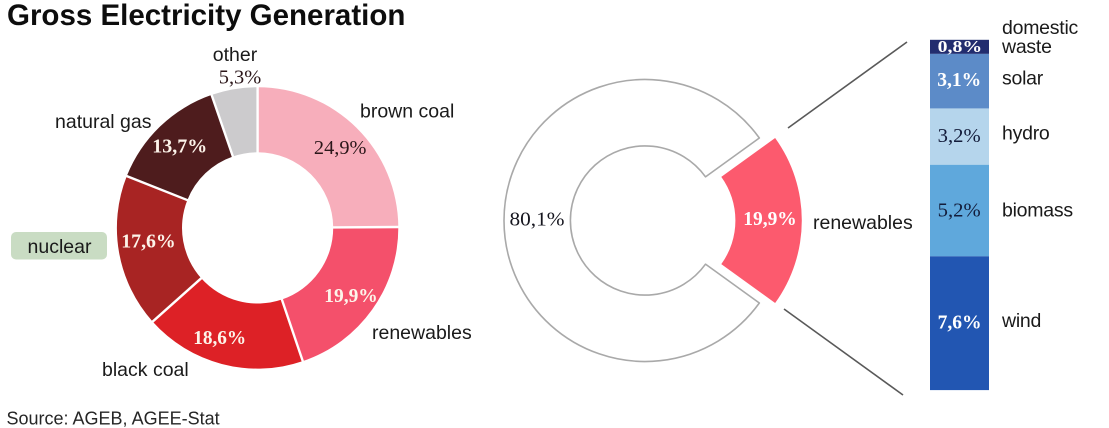 This screenshot has width=1109, height=428. What do you see at coordinates (1037, 210) in the screenshot?
I see `svg-text: biomass` at bounding box center [1037, 210].